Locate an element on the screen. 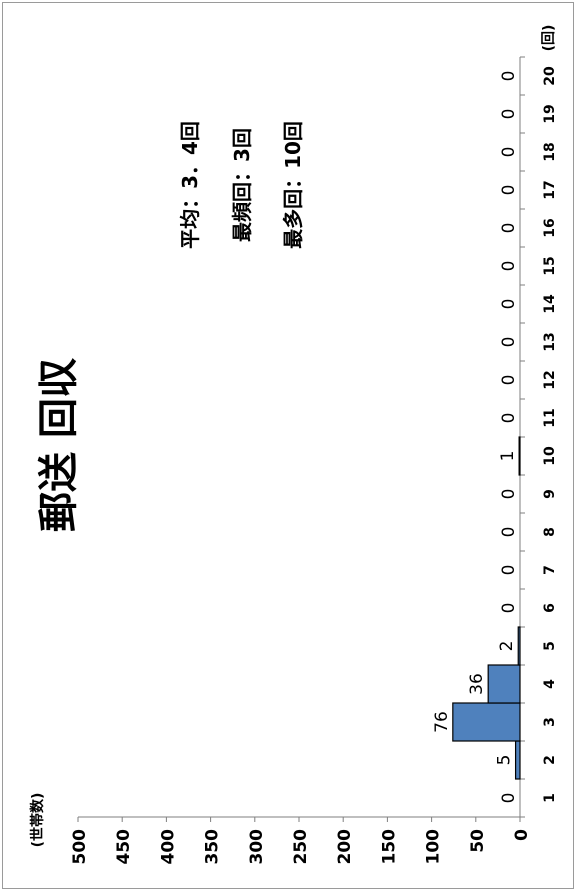 Image resolution: width=578 pixels, height=893 pixels. category-label: 2 is located at coordinates (550, 760).